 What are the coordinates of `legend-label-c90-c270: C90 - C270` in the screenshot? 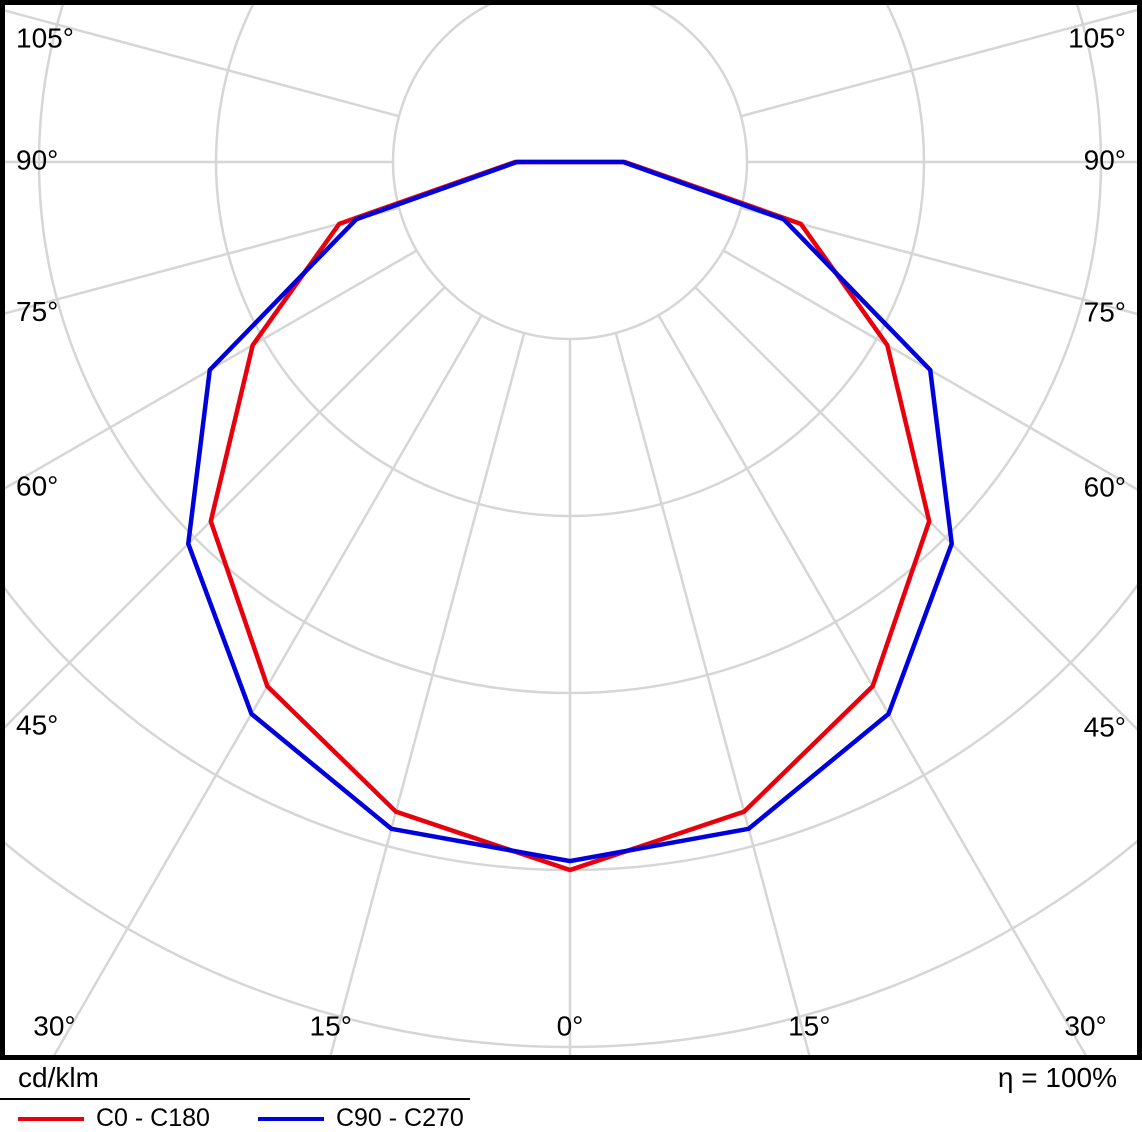 It's located at (399, 1118).